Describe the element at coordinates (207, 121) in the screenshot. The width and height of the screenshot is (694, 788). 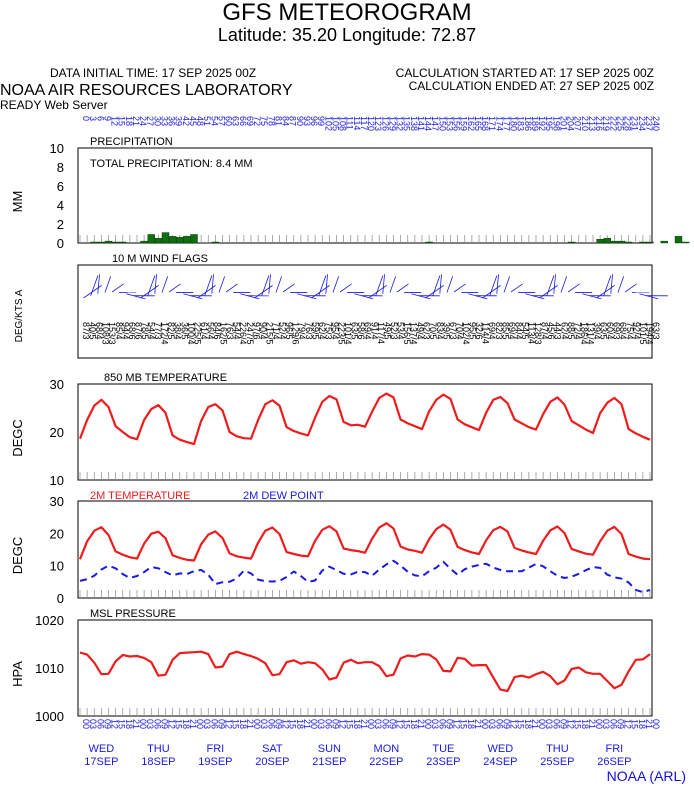
I see `hour-label-top: 51` at that location.